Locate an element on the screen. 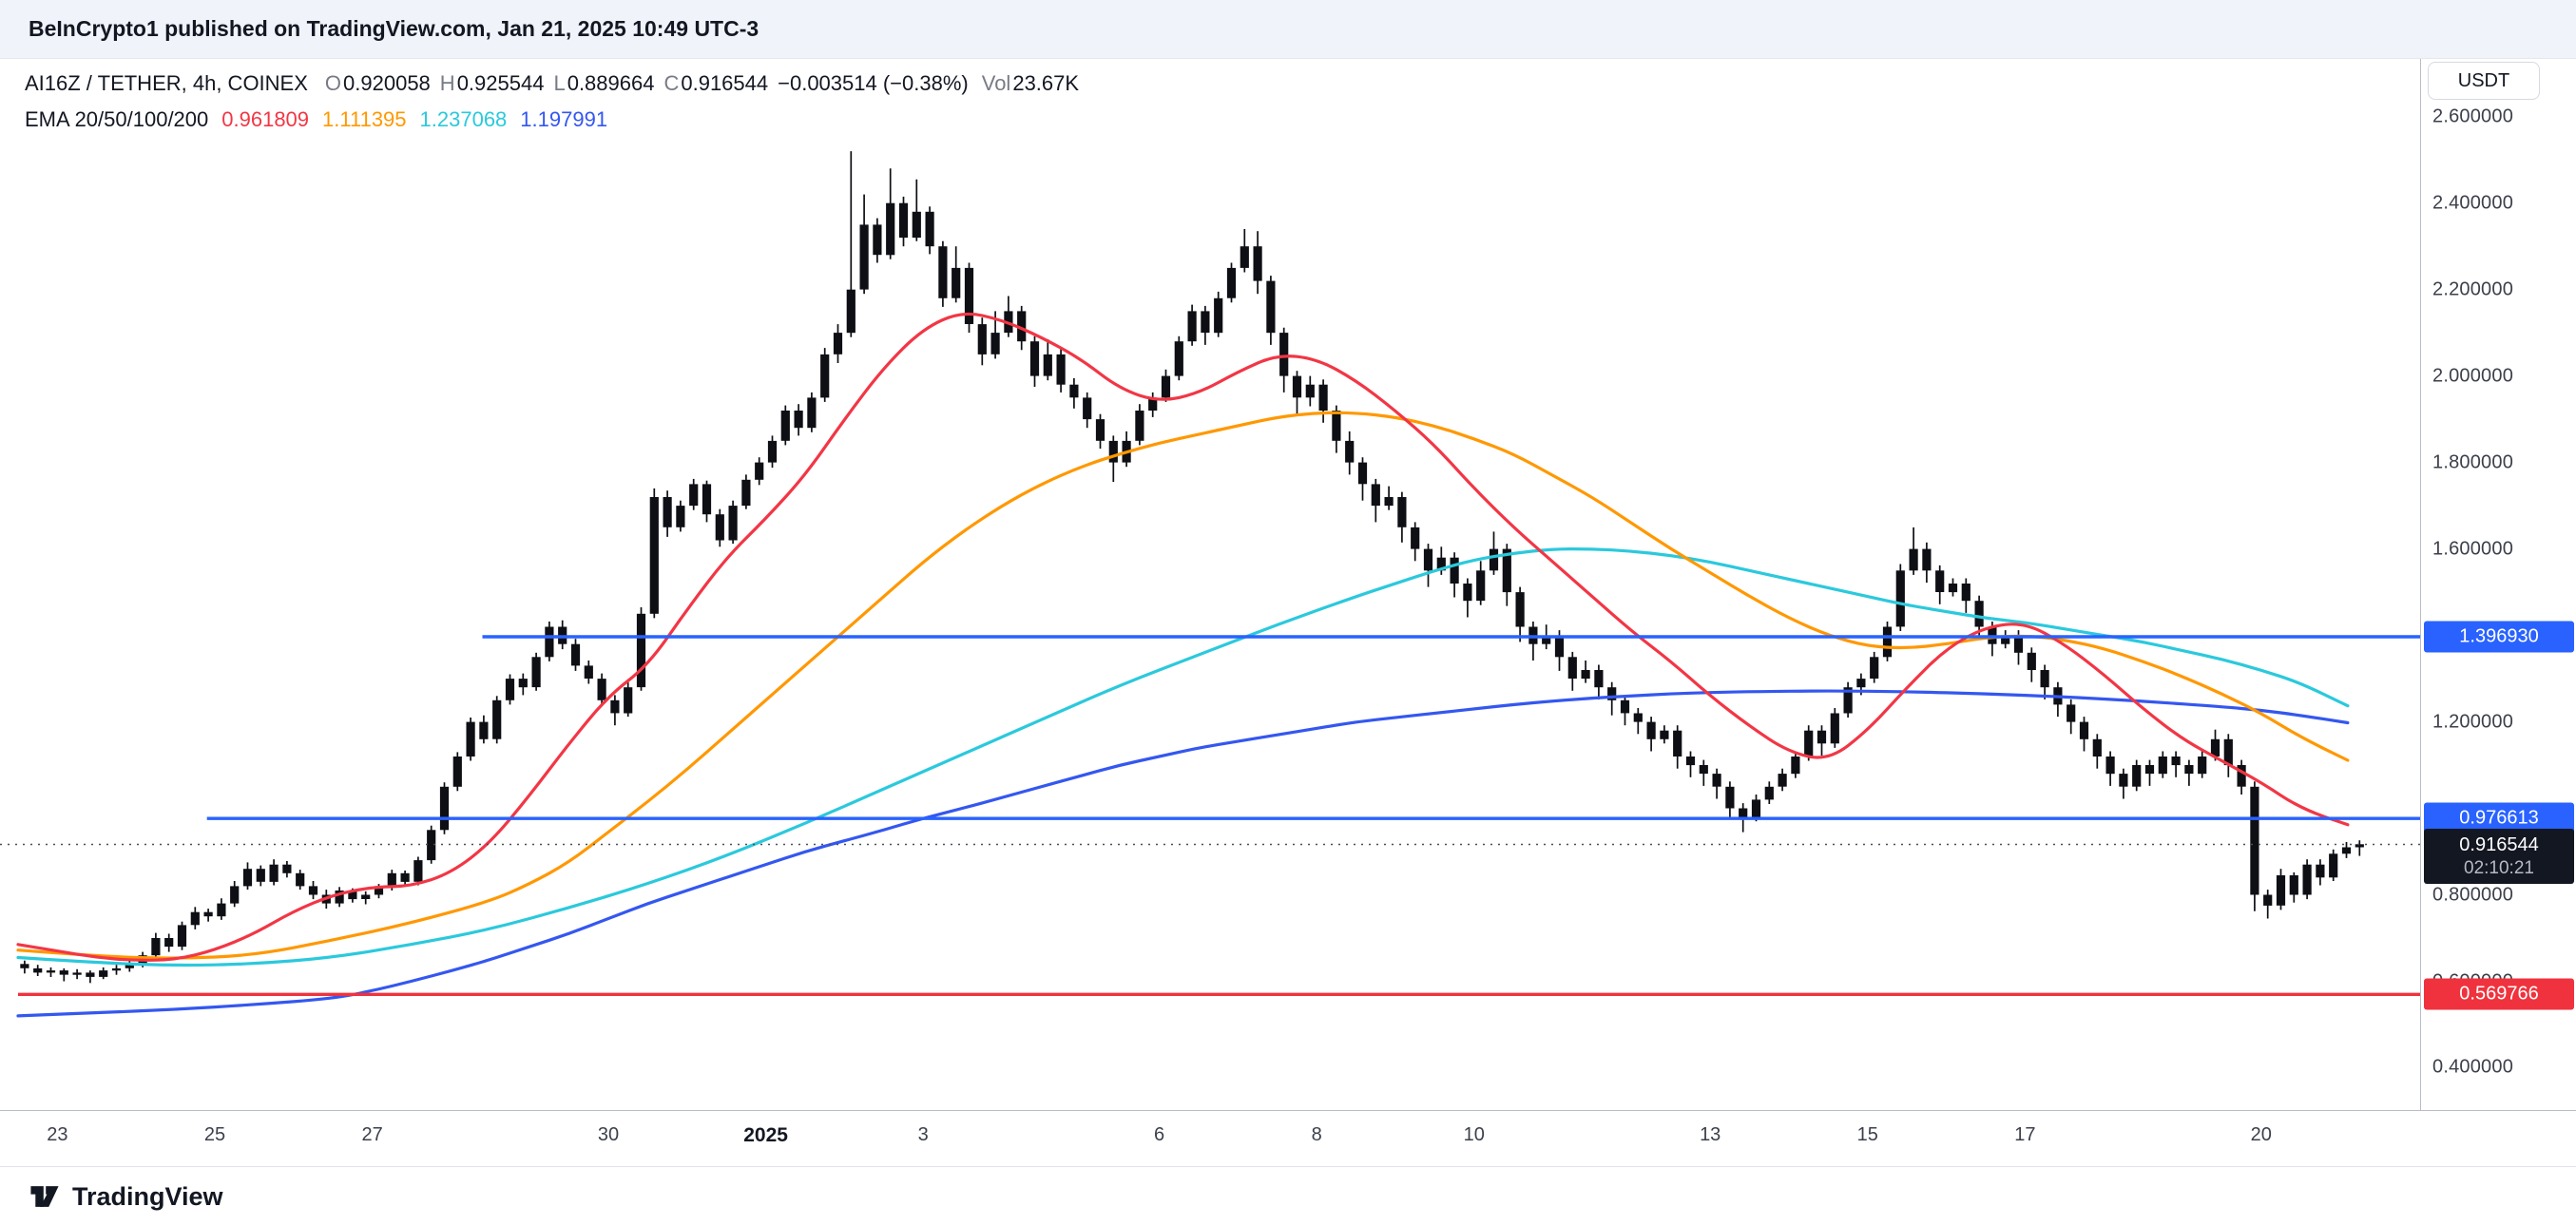  price-tick-label: 1.800000 is located at coordinates (2473, 462).